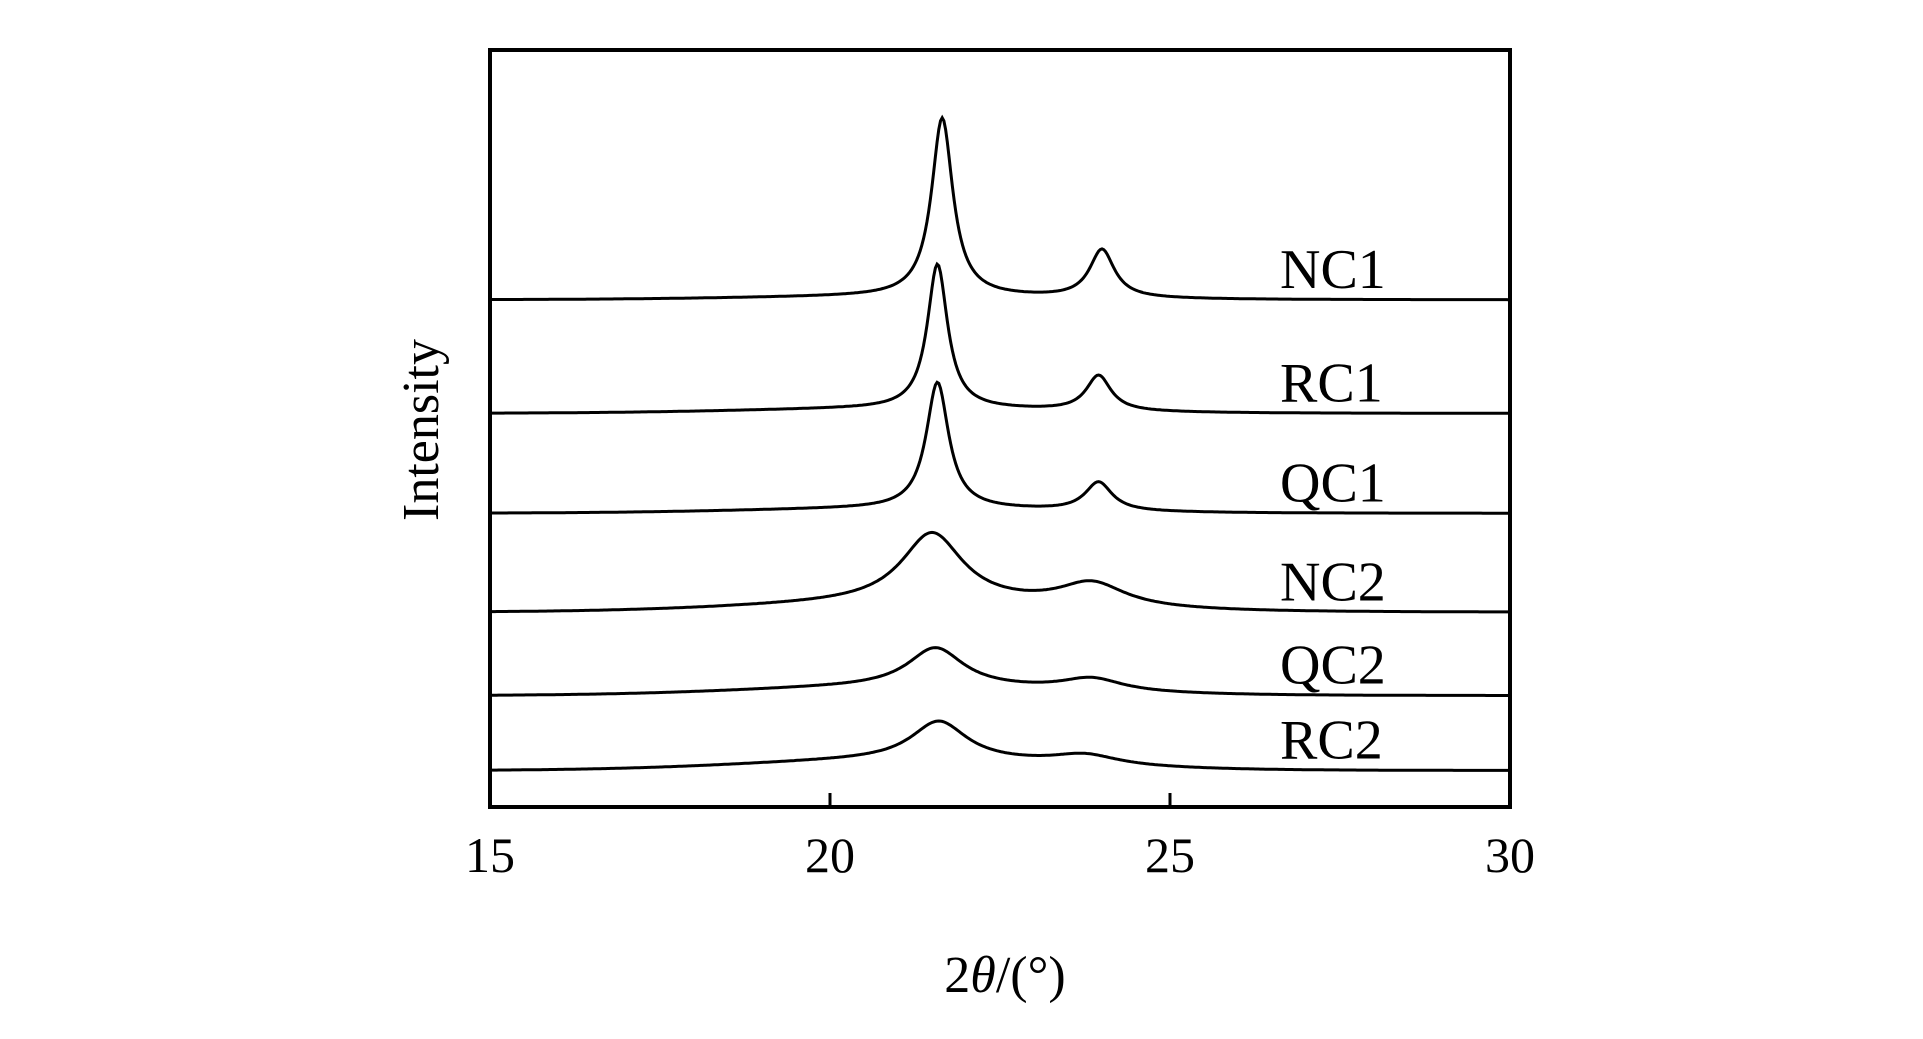 The width and height of the screenshot is (1923, 1039). I want to click on x-tick-label: 20, so click(830, 855).